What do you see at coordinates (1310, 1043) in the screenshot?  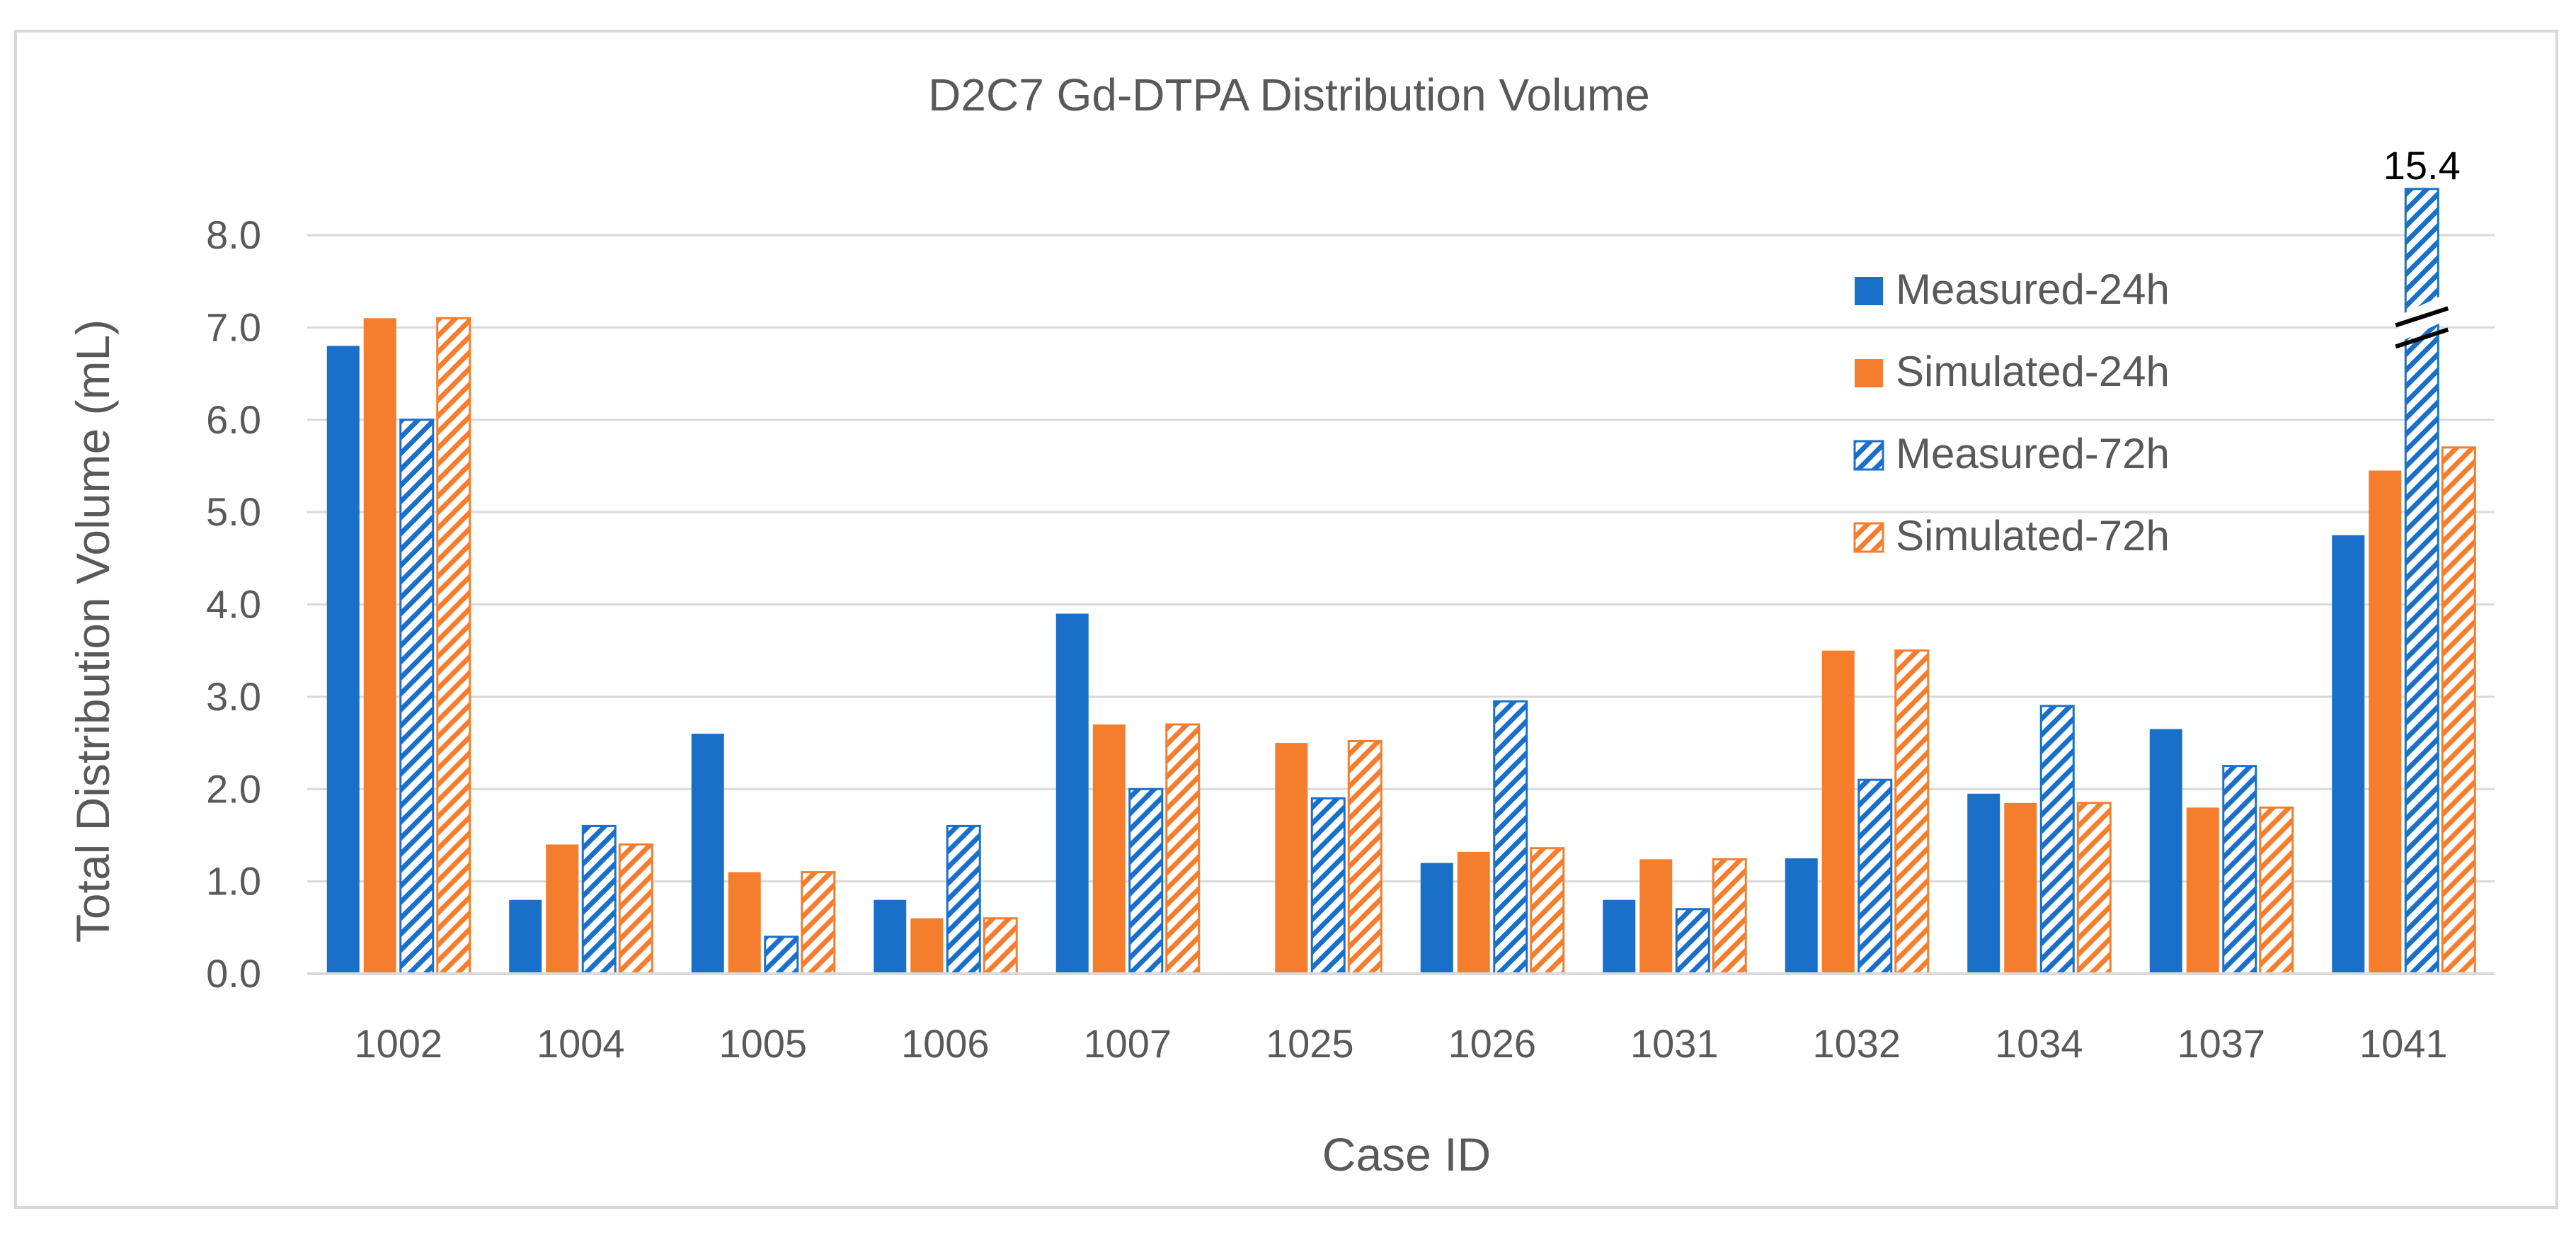 I see `x-tick-label: 1025` at bounding box center [1310, 1043].